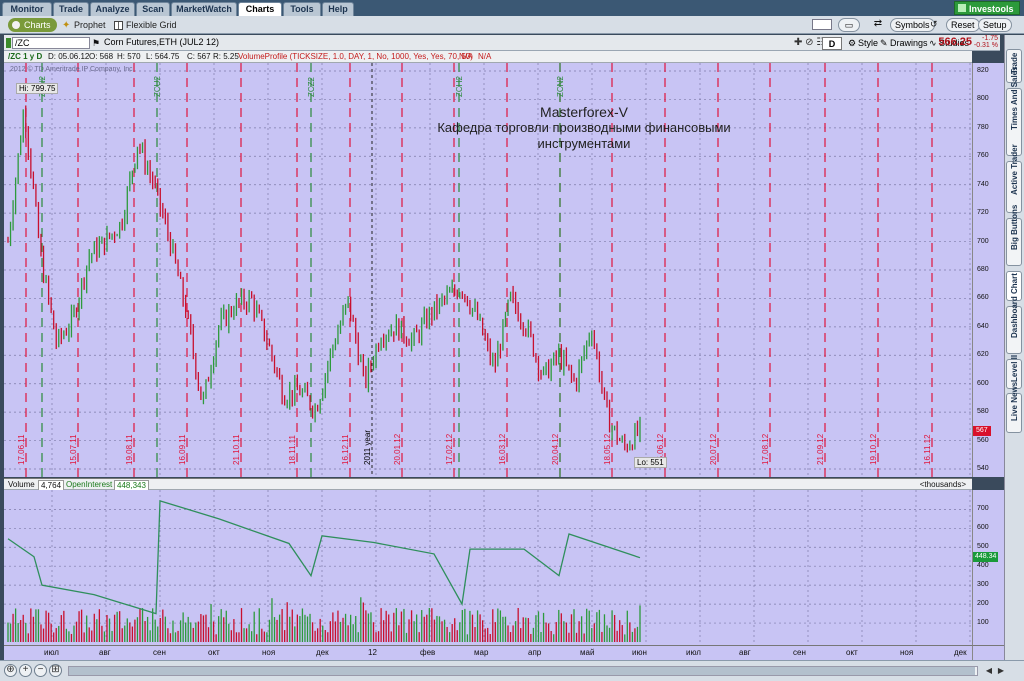 This screenshot has width=1024, height=681. What do you see at coordinates (428, 652) in the screenshot?
I see `time-axis-label: фев` at bounding box center [428, 652].